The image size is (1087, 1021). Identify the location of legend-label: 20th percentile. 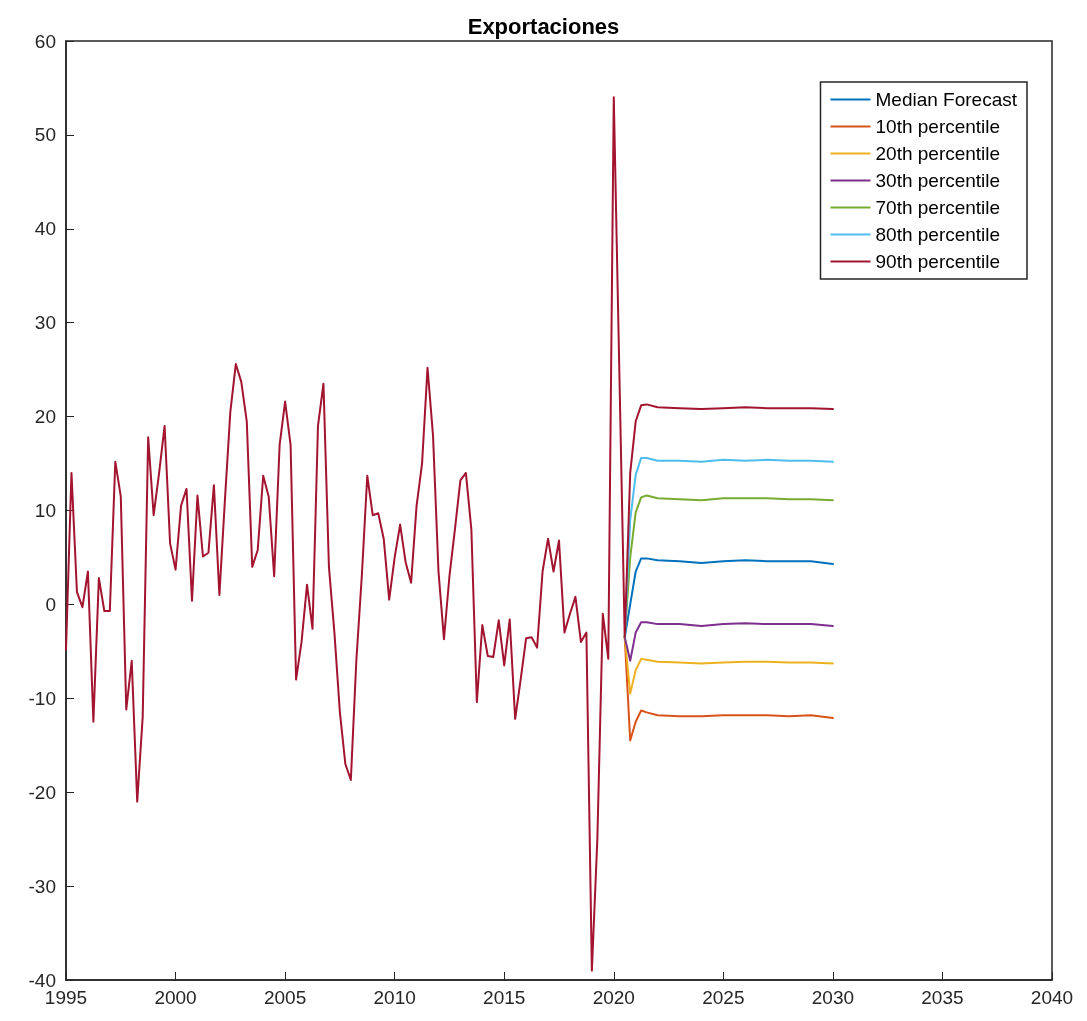
(938, 153).